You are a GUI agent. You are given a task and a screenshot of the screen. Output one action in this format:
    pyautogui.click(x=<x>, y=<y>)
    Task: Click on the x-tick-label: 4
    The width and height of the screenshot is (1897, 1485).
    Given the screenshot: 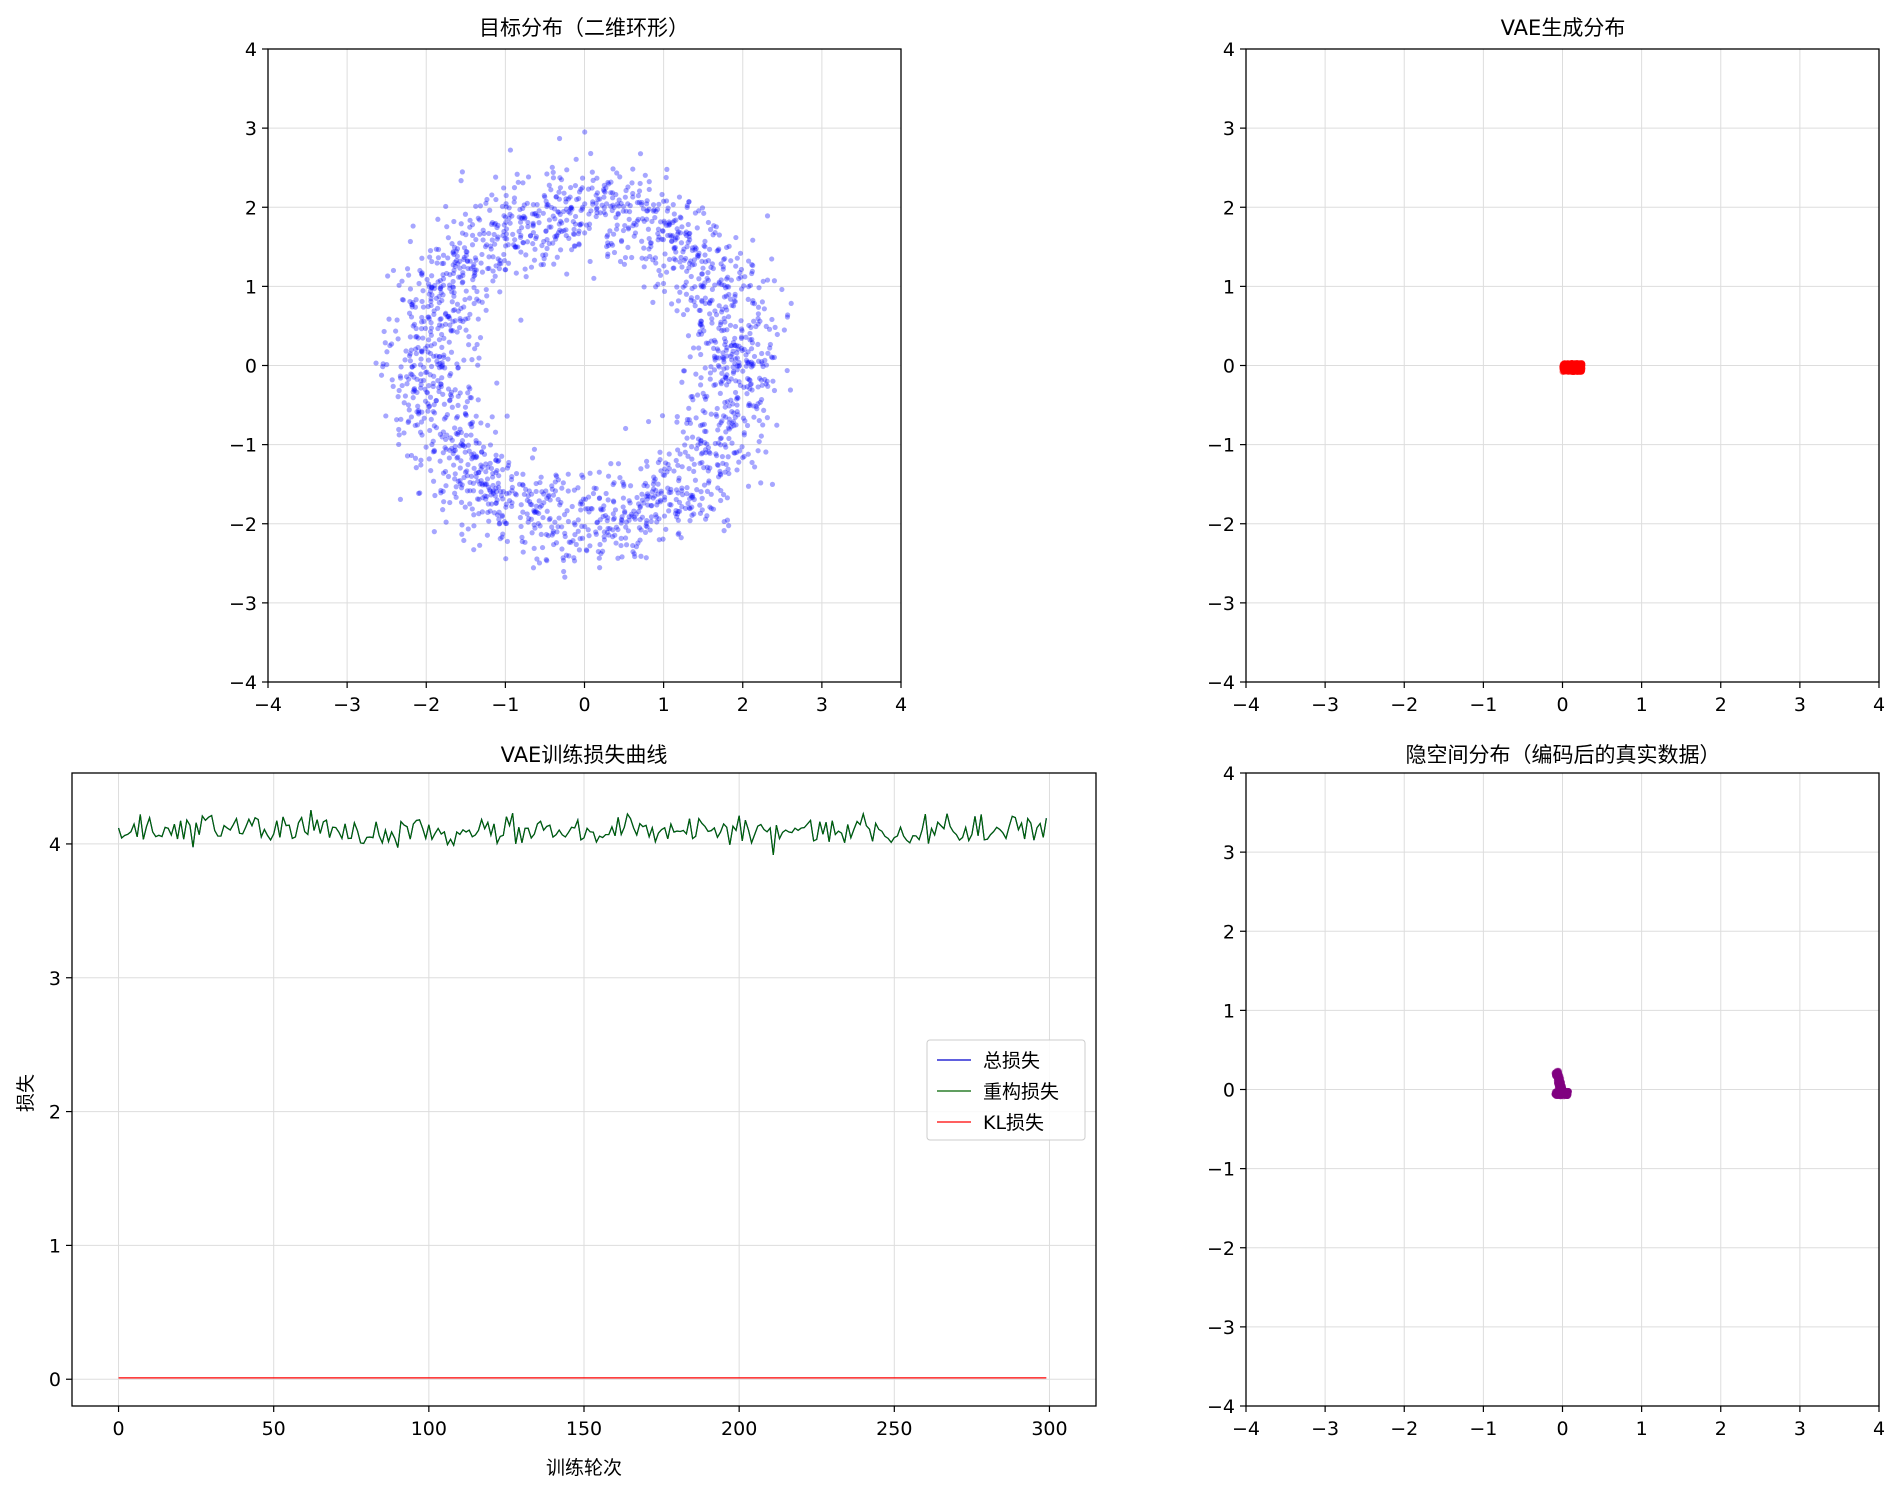 What is the action you would take?
    pyautogui.click(x=1879, y=705)
    